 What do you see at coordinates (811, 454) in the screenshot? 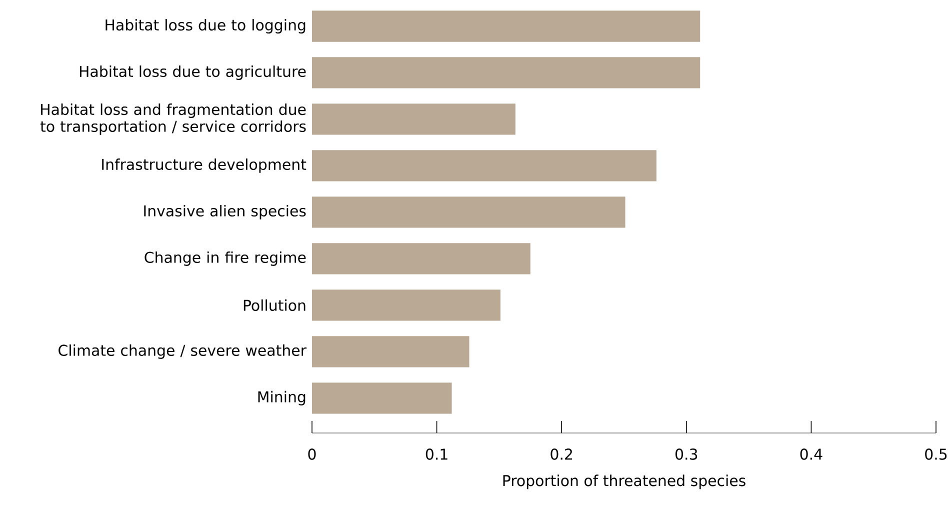
I see `x-tick-label: 0.4` at bounding box center [811, 454].